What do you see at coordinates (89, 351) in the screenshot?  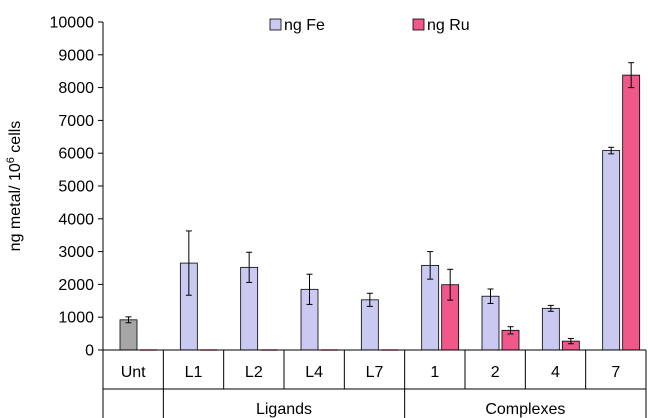 I see `y-tick-label: 0` at bounding box center [89, 351].